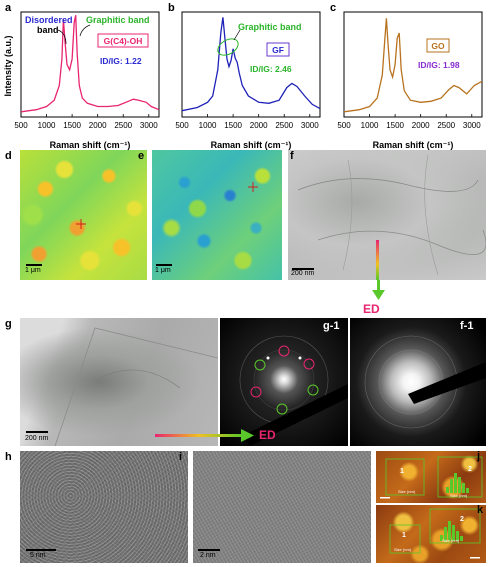 This screenshot has width=500, height=567. Describe the element at coordinates (480, 510) in the screenshot. I see `panel-label-k: k` at that location.